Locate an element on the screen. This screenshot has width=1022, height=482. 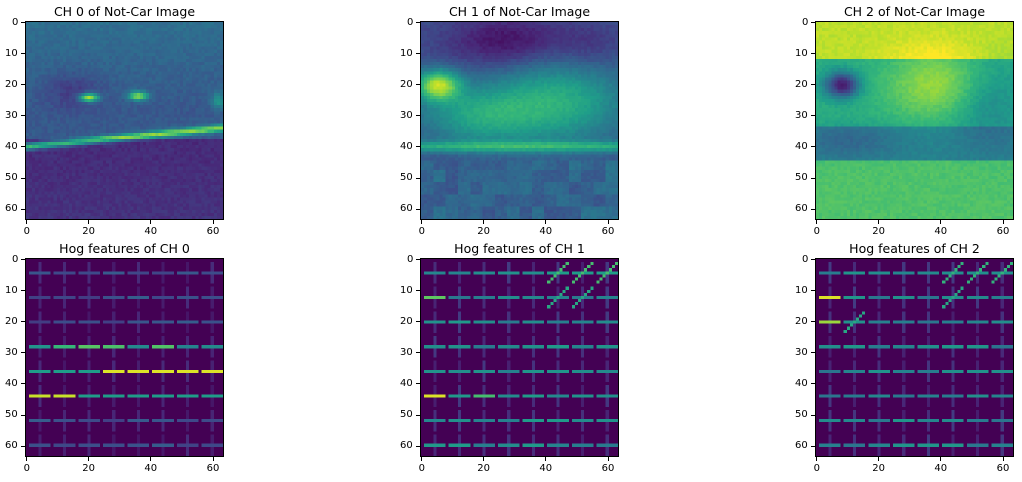
image-plot-ch1 is located at coordinates (519, 120).